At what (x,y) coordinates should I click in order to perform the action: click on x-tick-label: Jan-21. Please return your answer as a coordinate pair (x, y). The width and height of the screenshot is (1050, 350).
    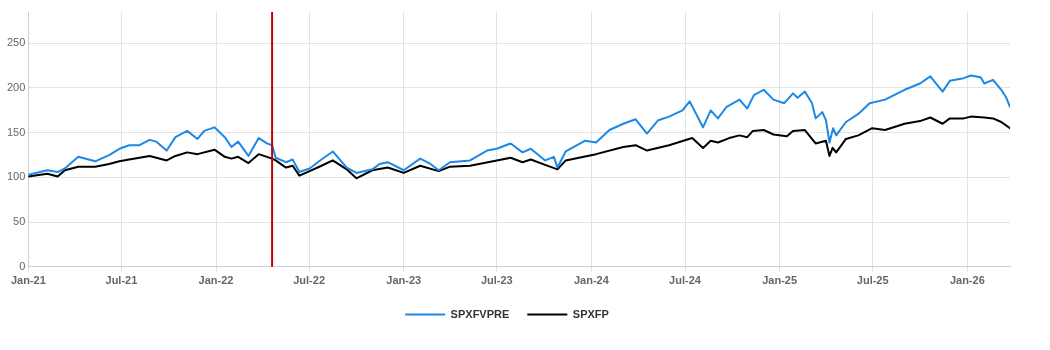
    Looking at the image, I should click on (28, 280).